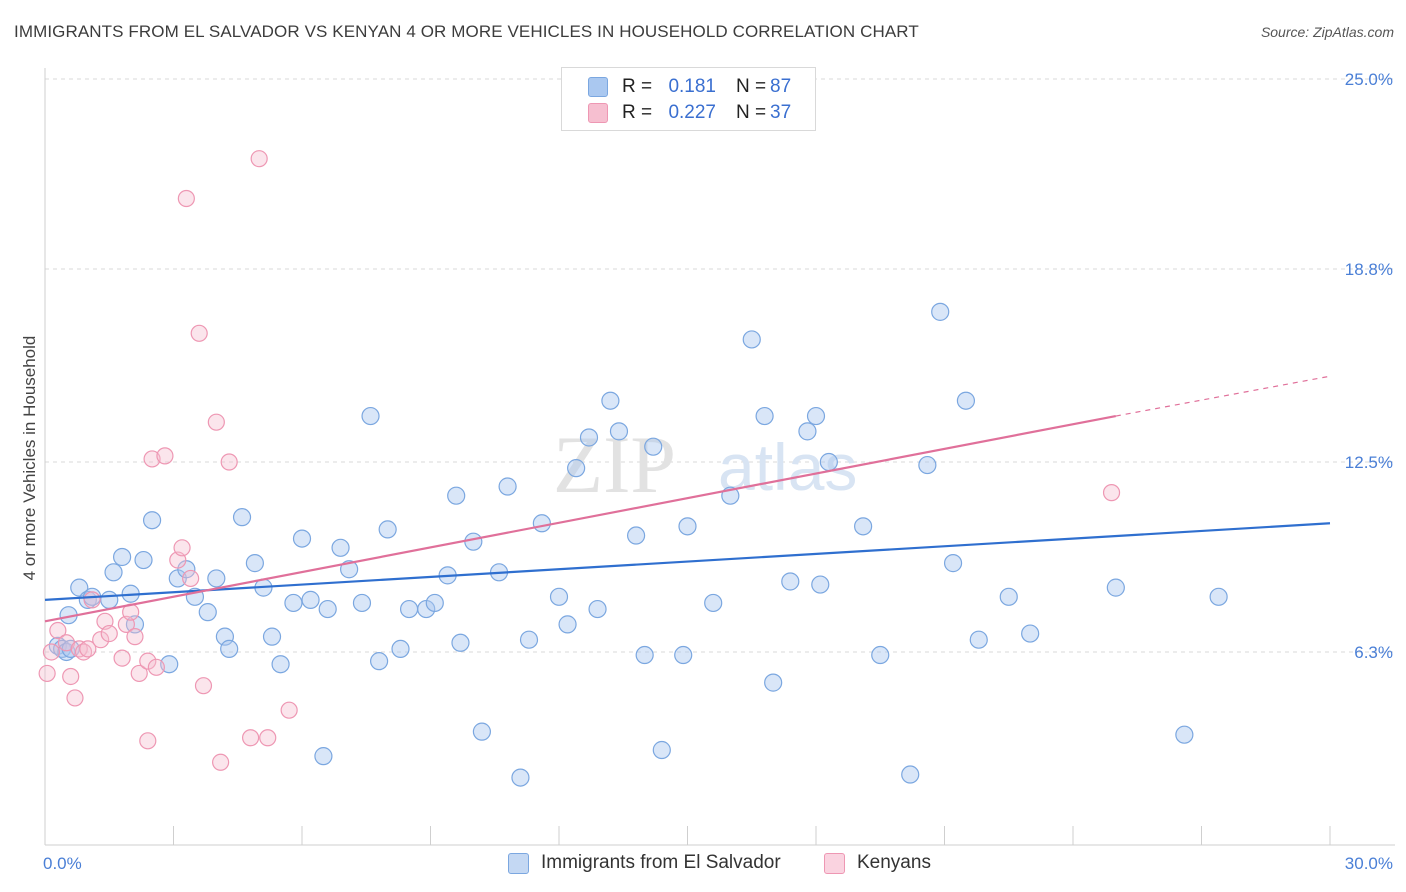 Image resolution: width=1406 pixels, height=892 pixels. I want to click on bottom-legend: Immigrants from El Salvador Kenyans, so click(703, 865).